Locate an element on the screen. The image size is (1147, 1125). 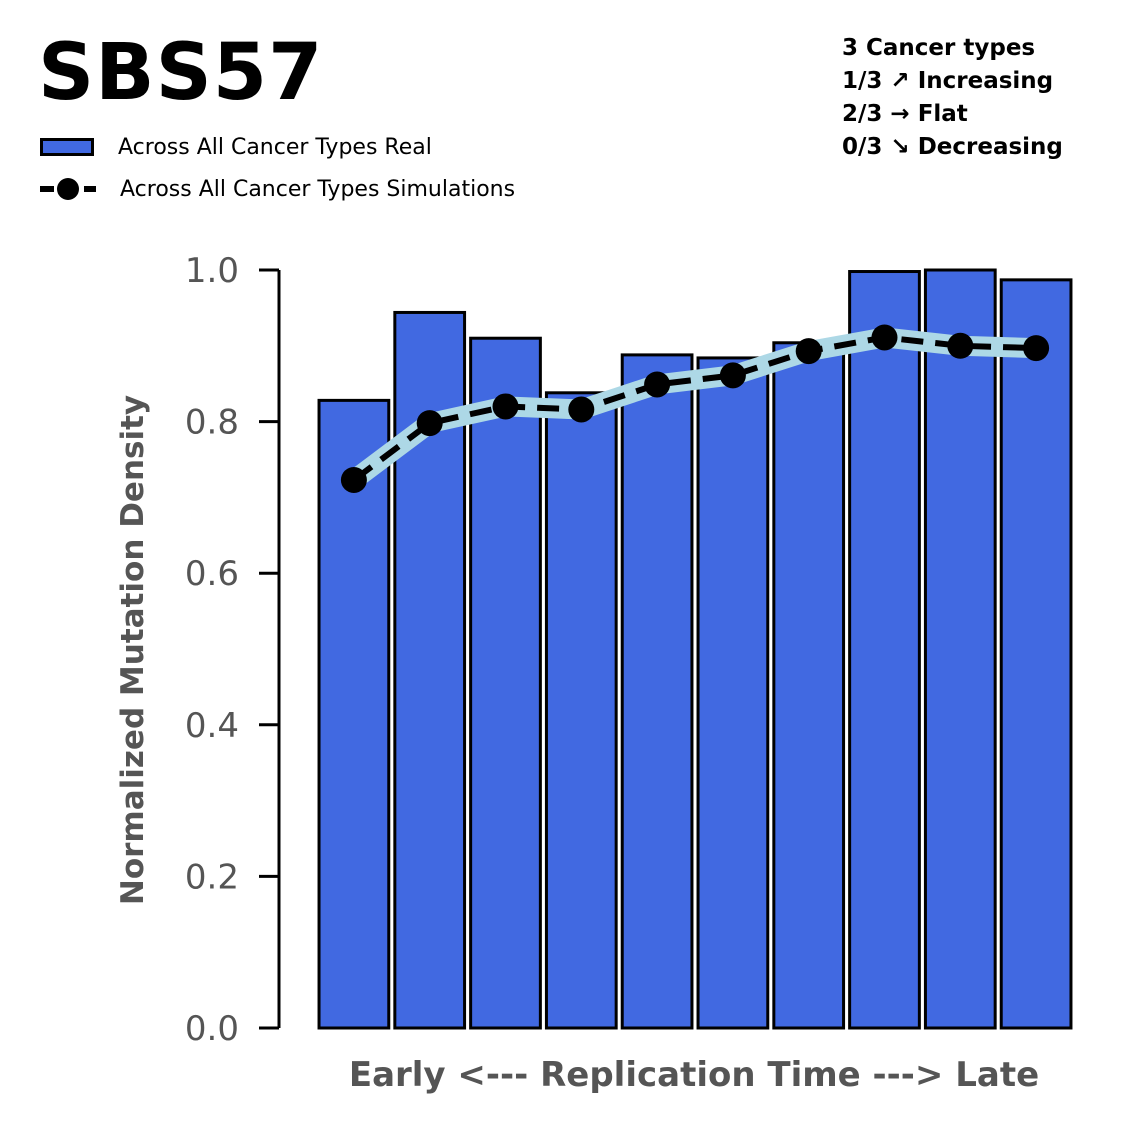
summary-increasing: 1/3 ↗ Increasing is located at coordinates (948, 81).